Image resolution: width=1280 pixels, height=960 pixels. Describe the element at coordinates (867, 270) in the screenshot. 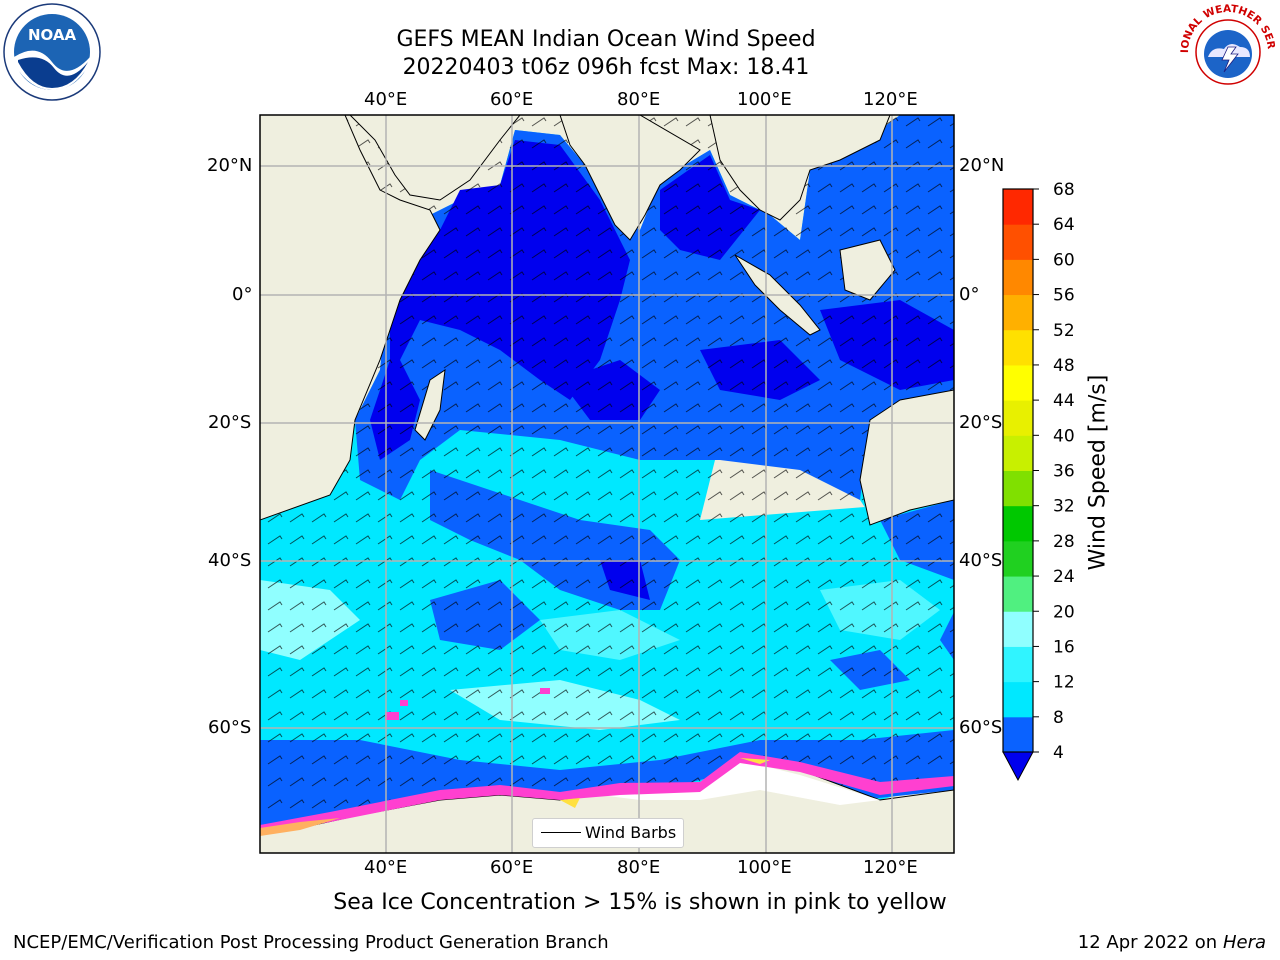

I see `borneo-land` at that location.